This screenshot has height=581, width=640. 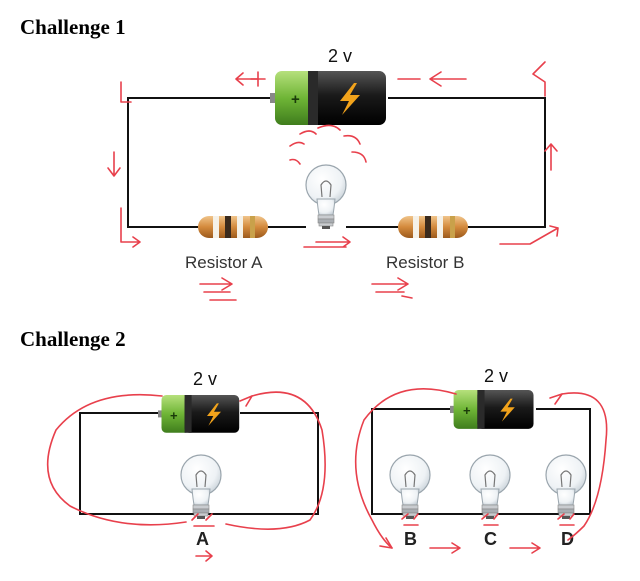 I want to click on c1-resistor-b-label: Resistor B, so click(x=425, y=262).